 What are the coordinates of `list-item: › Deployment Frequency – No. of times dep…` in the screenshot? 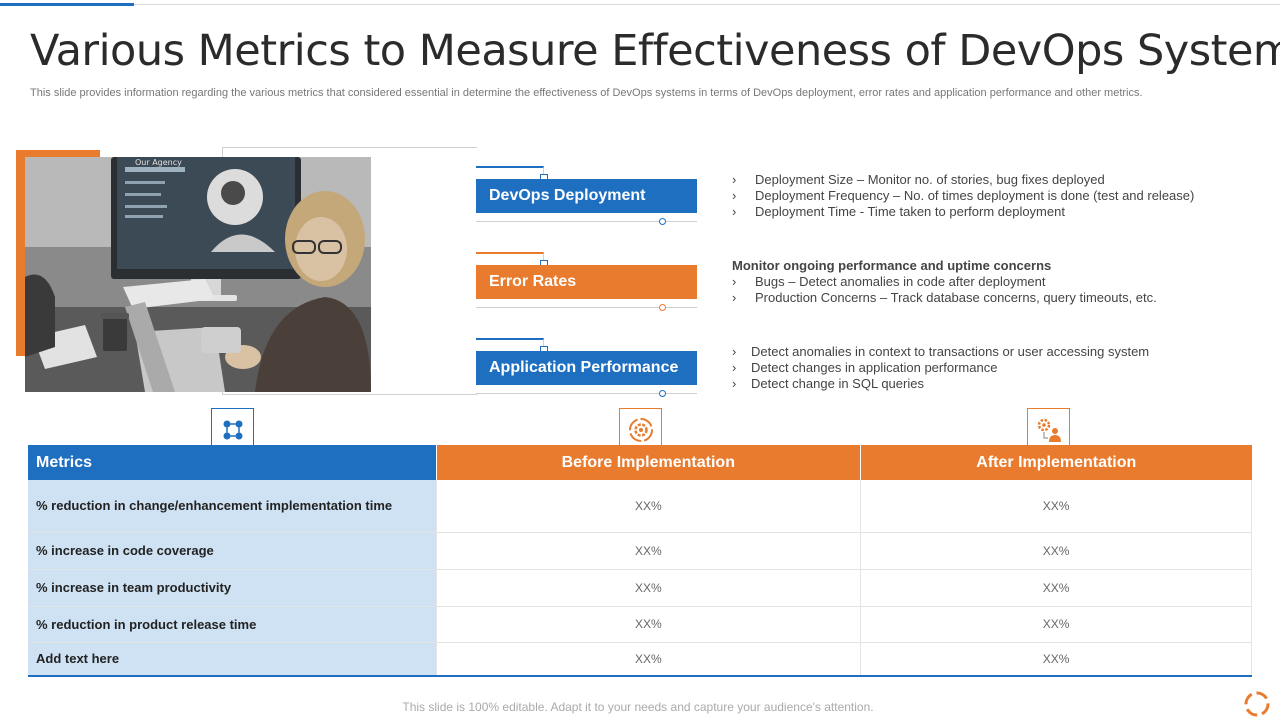 It's located at (963, 195).